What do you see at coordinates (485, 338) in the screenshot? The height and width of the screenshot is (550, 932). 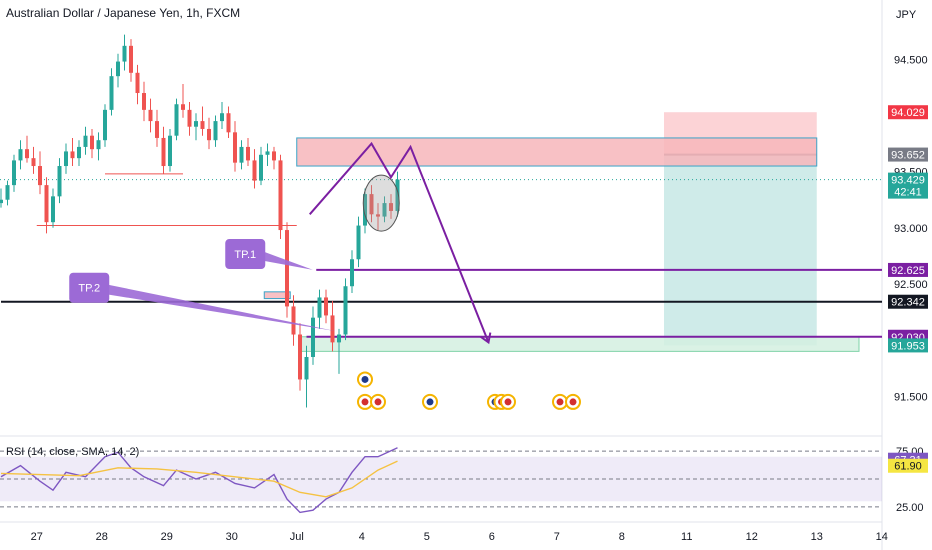 I see `projection-arrowhead` at bounding box center [485, 338].